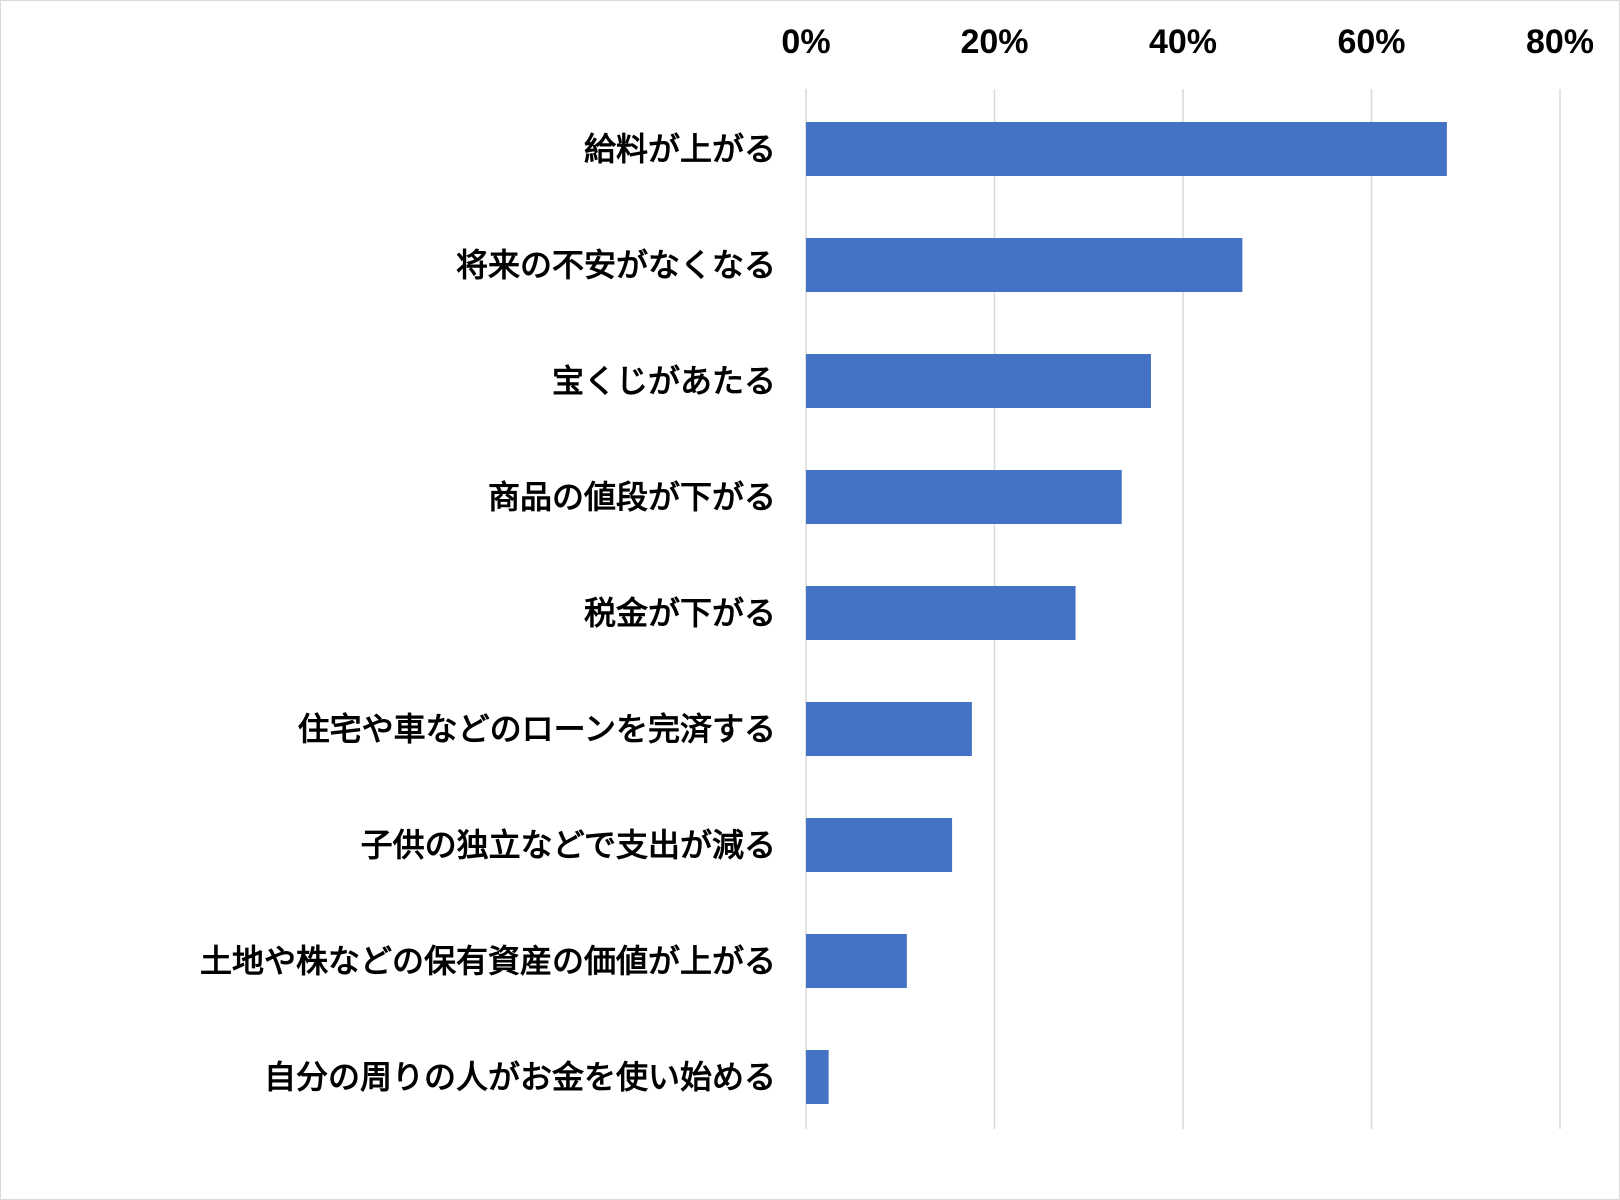 This screenshot has width=1620, height=1200. Describe the element at coordinates (680, 613) in the screenshot. I see `category-label: 税金が下がる` at that location.